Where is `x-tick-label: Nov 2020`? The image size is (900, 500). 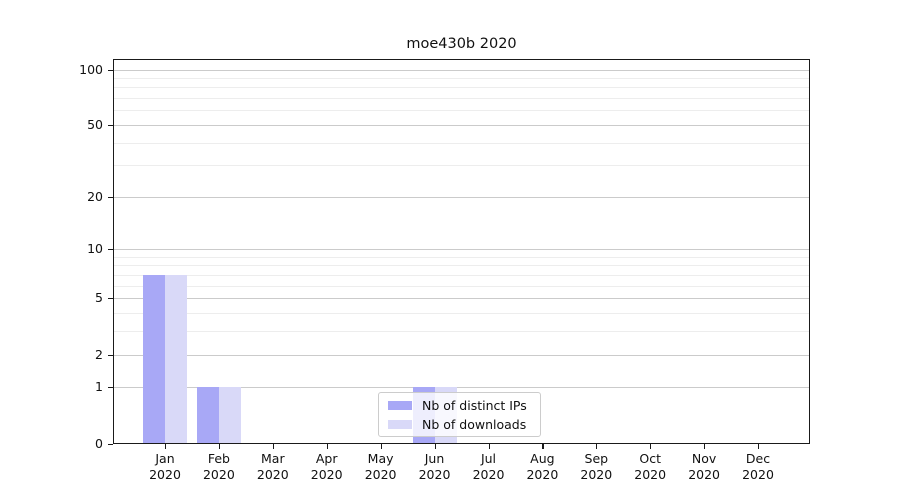
x-tick-label: Nov 2020 is located at coordinates (704, 467).